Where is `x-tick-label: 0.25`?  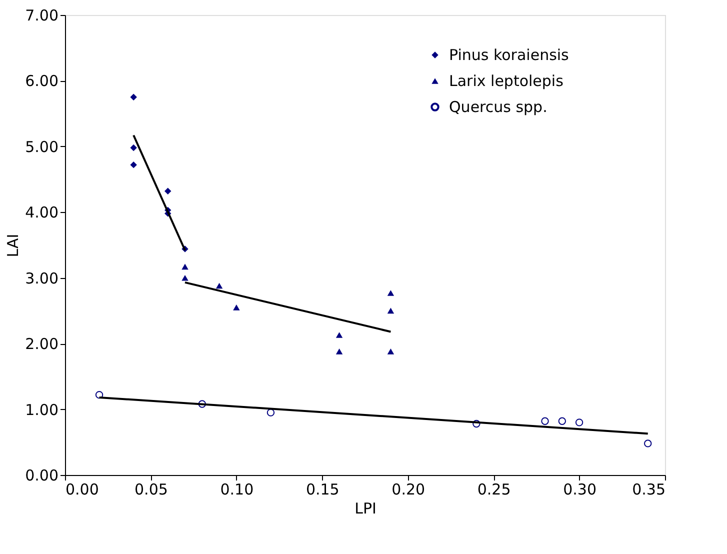 x-tick-label: 0.25 is located at coordinates (494, 489).